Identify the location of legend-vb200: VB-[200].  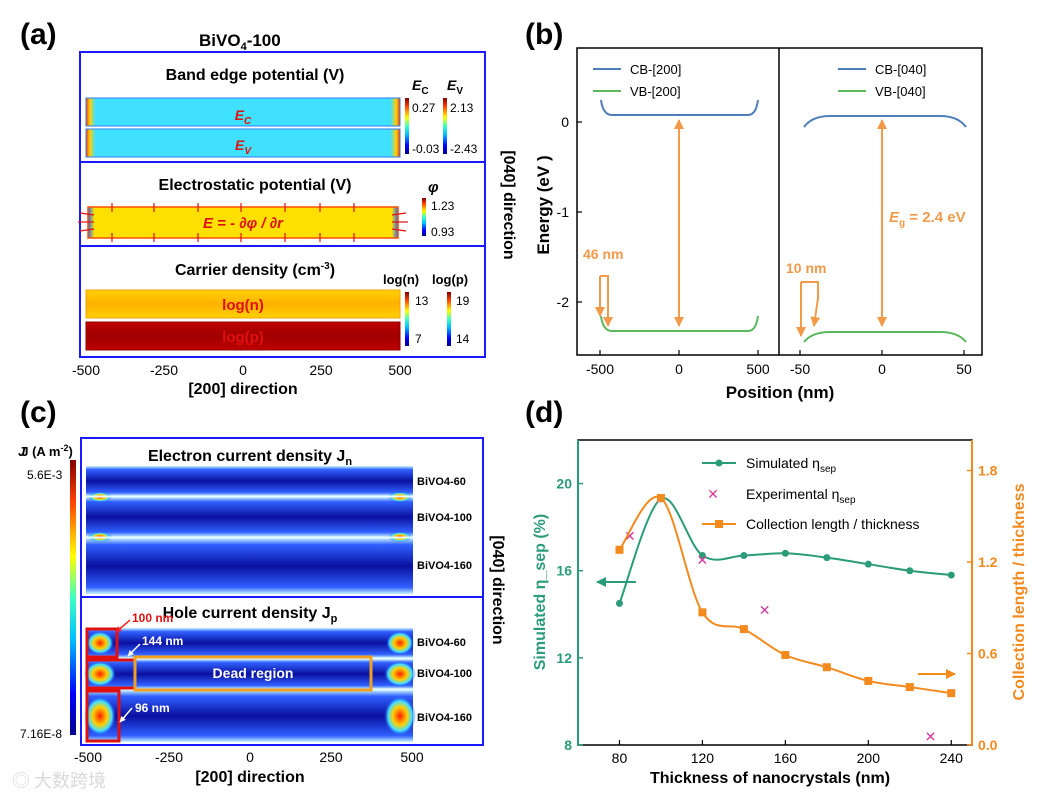
(655, 91).